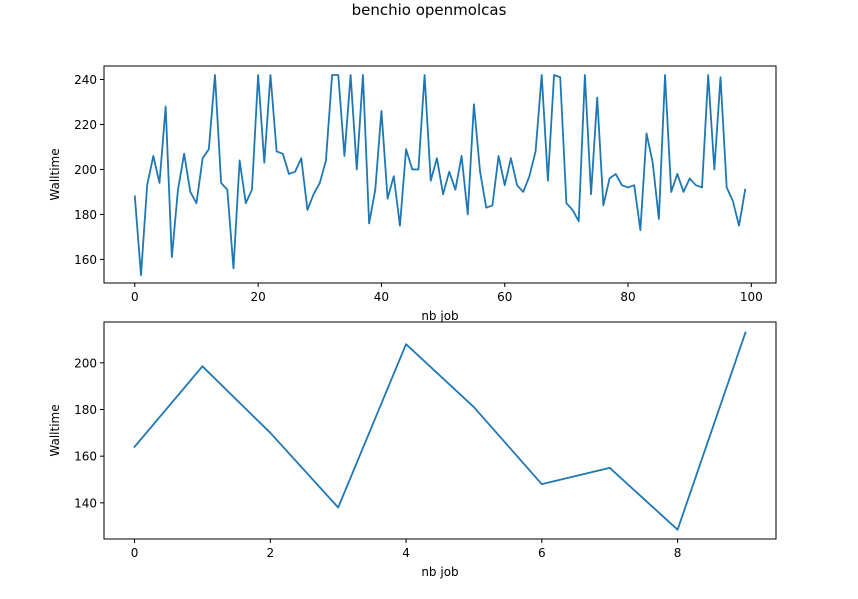 This screenshot has width=858, height=599. What do you see at coordinates (85, 125) in the screenshot?
I see `y-tick-label: 220` at bounding box center [85, 125].